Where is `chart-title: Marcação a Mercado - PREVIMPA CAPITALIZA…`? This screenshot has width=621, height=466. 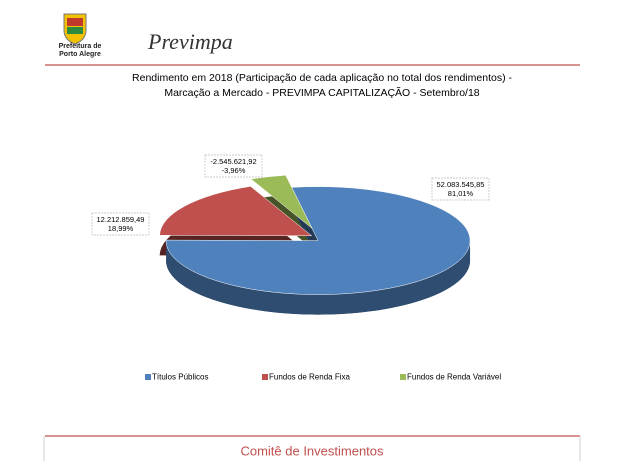 chart-title: Marcação a Mercado - PREVIMPA CAPITALIZA… is located at coordinates (321, 92).